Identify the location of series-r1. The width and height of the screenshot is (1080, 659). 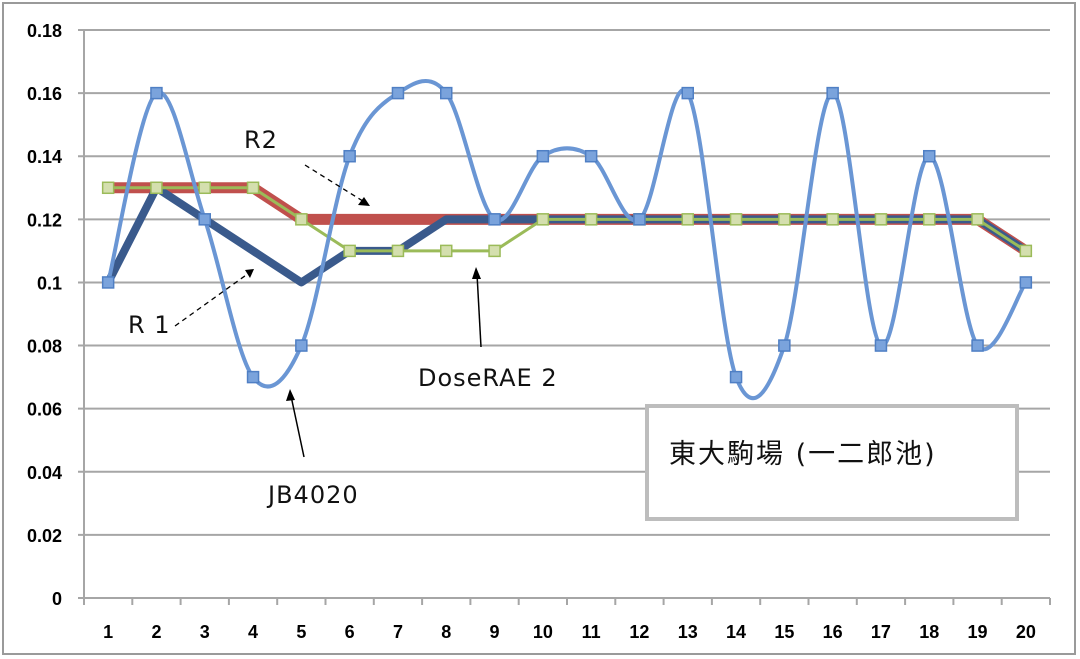
(566, 235).